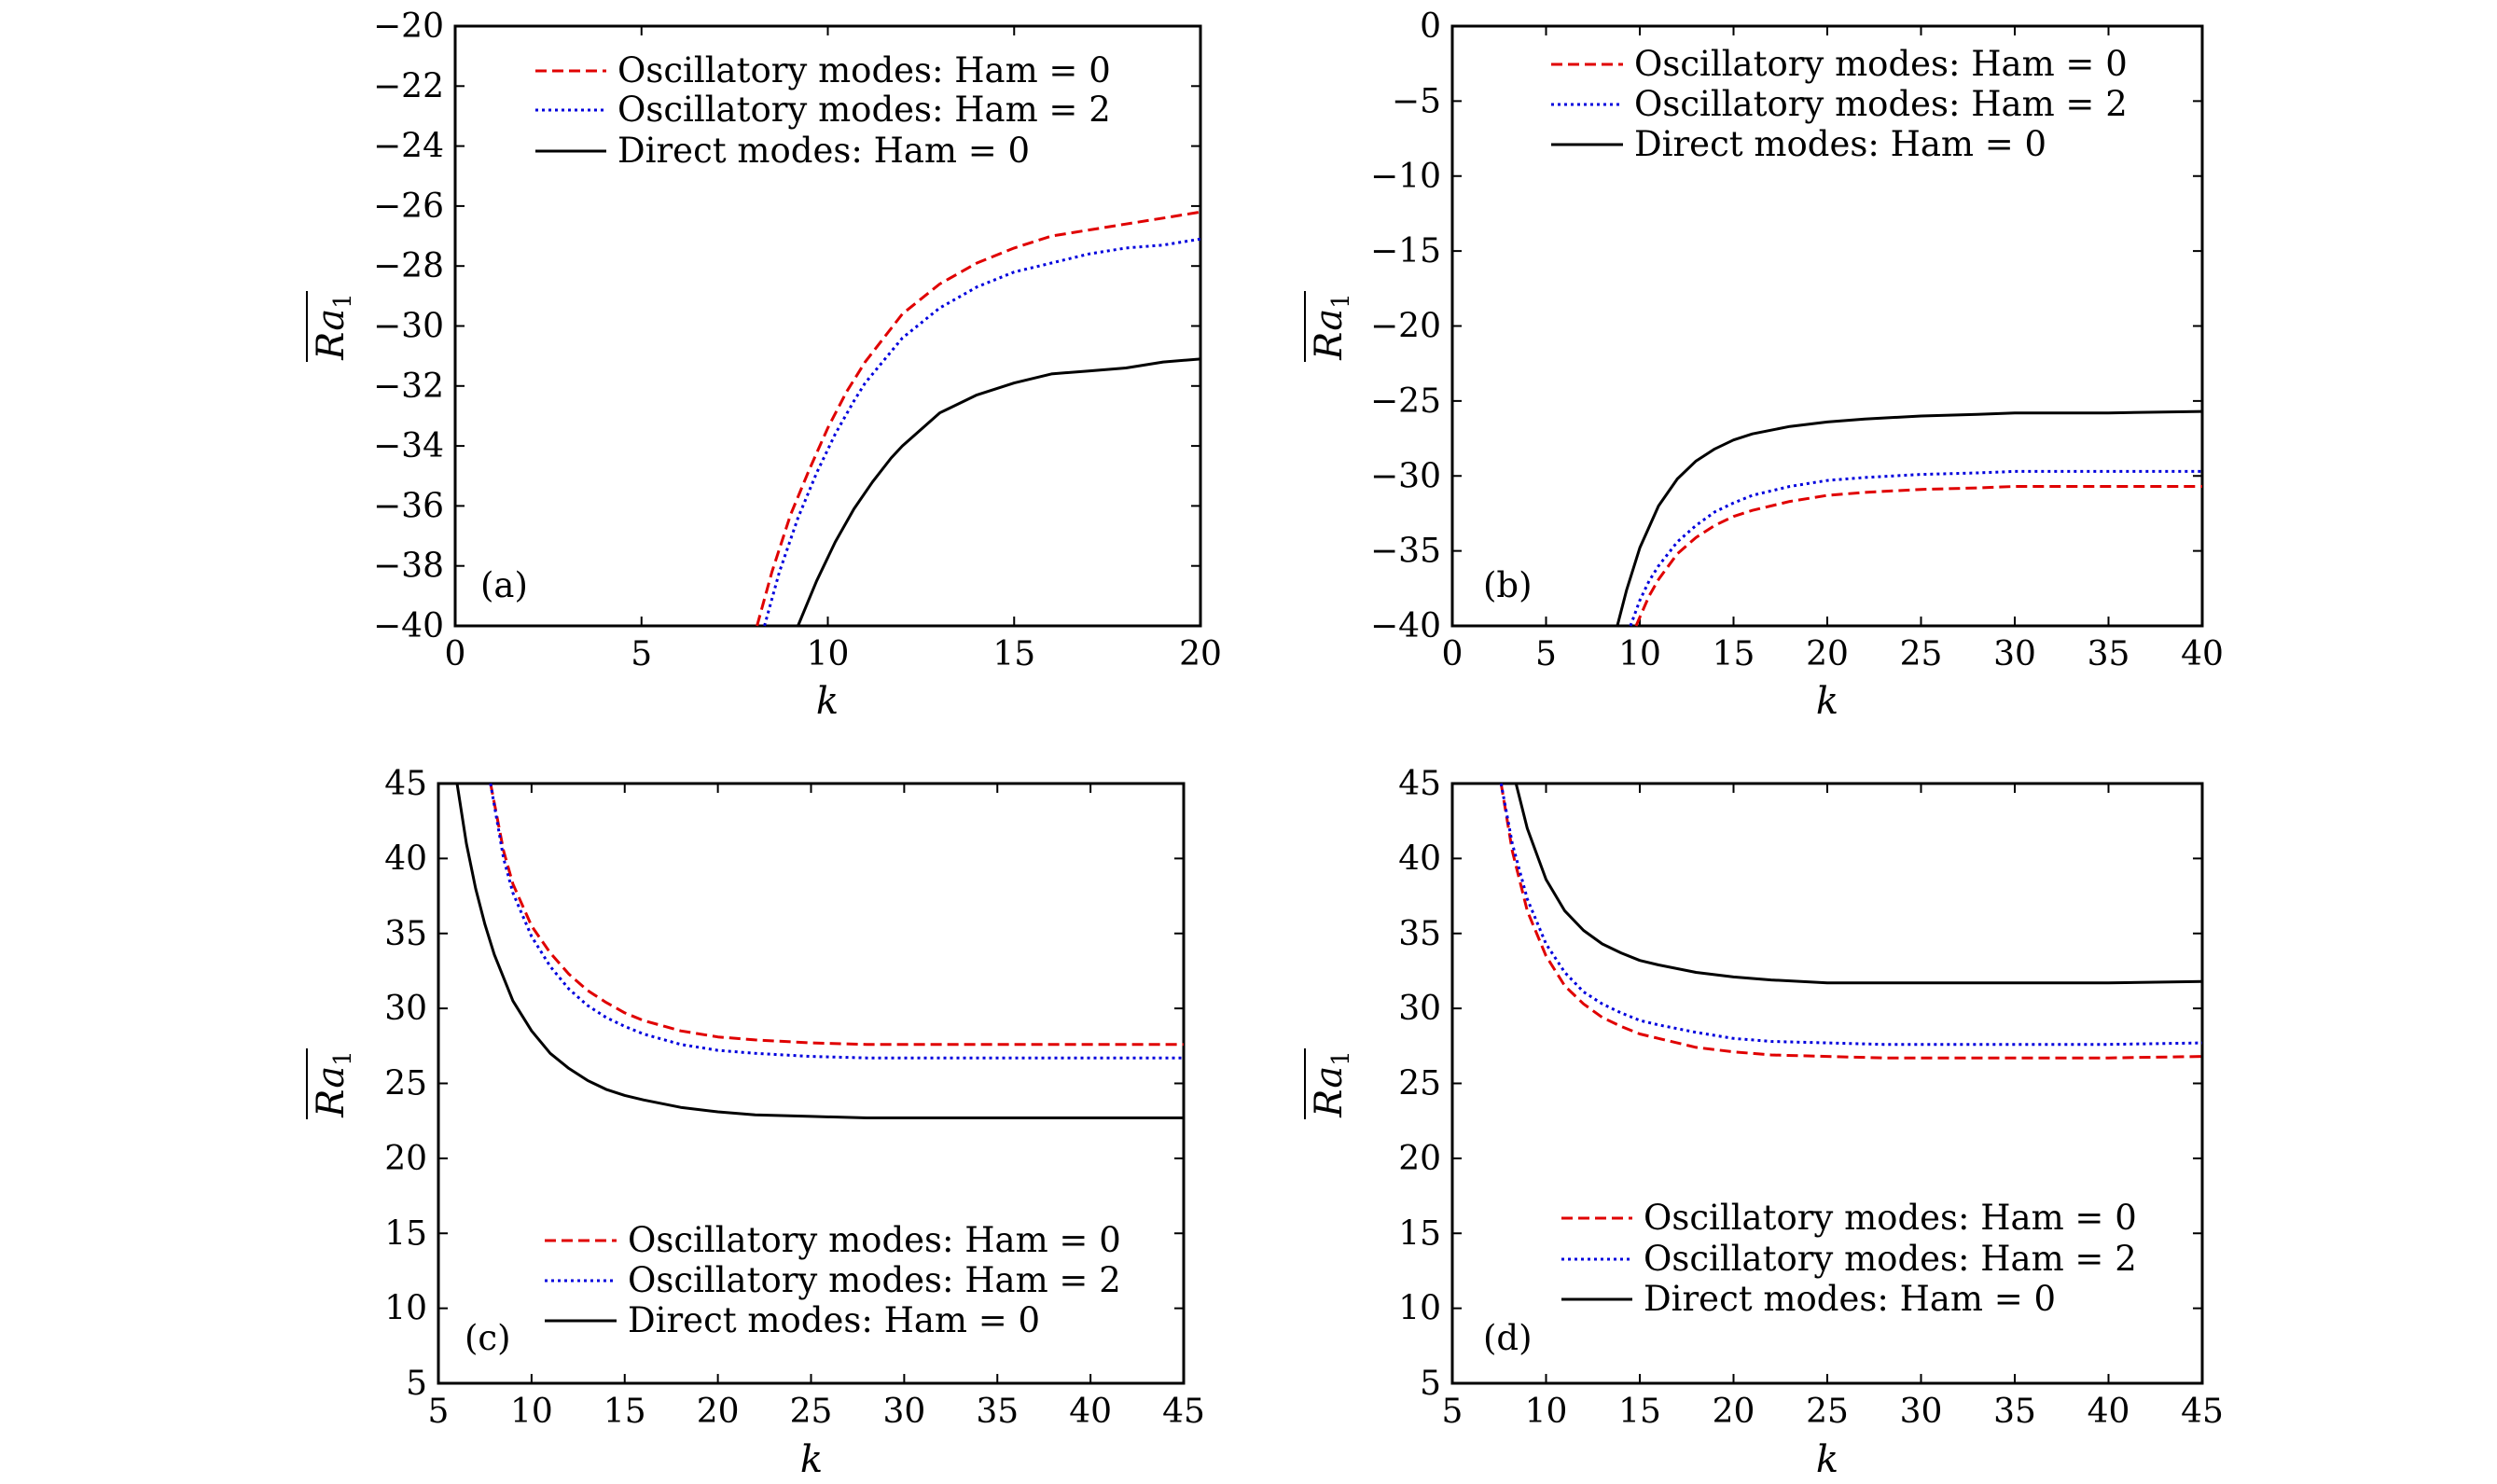 This screenshot has width=2497, height=1484. Describe the element at coordinates (405, 784) in the screenshot. I see `panel-c-ytick-label: 45` at that location.